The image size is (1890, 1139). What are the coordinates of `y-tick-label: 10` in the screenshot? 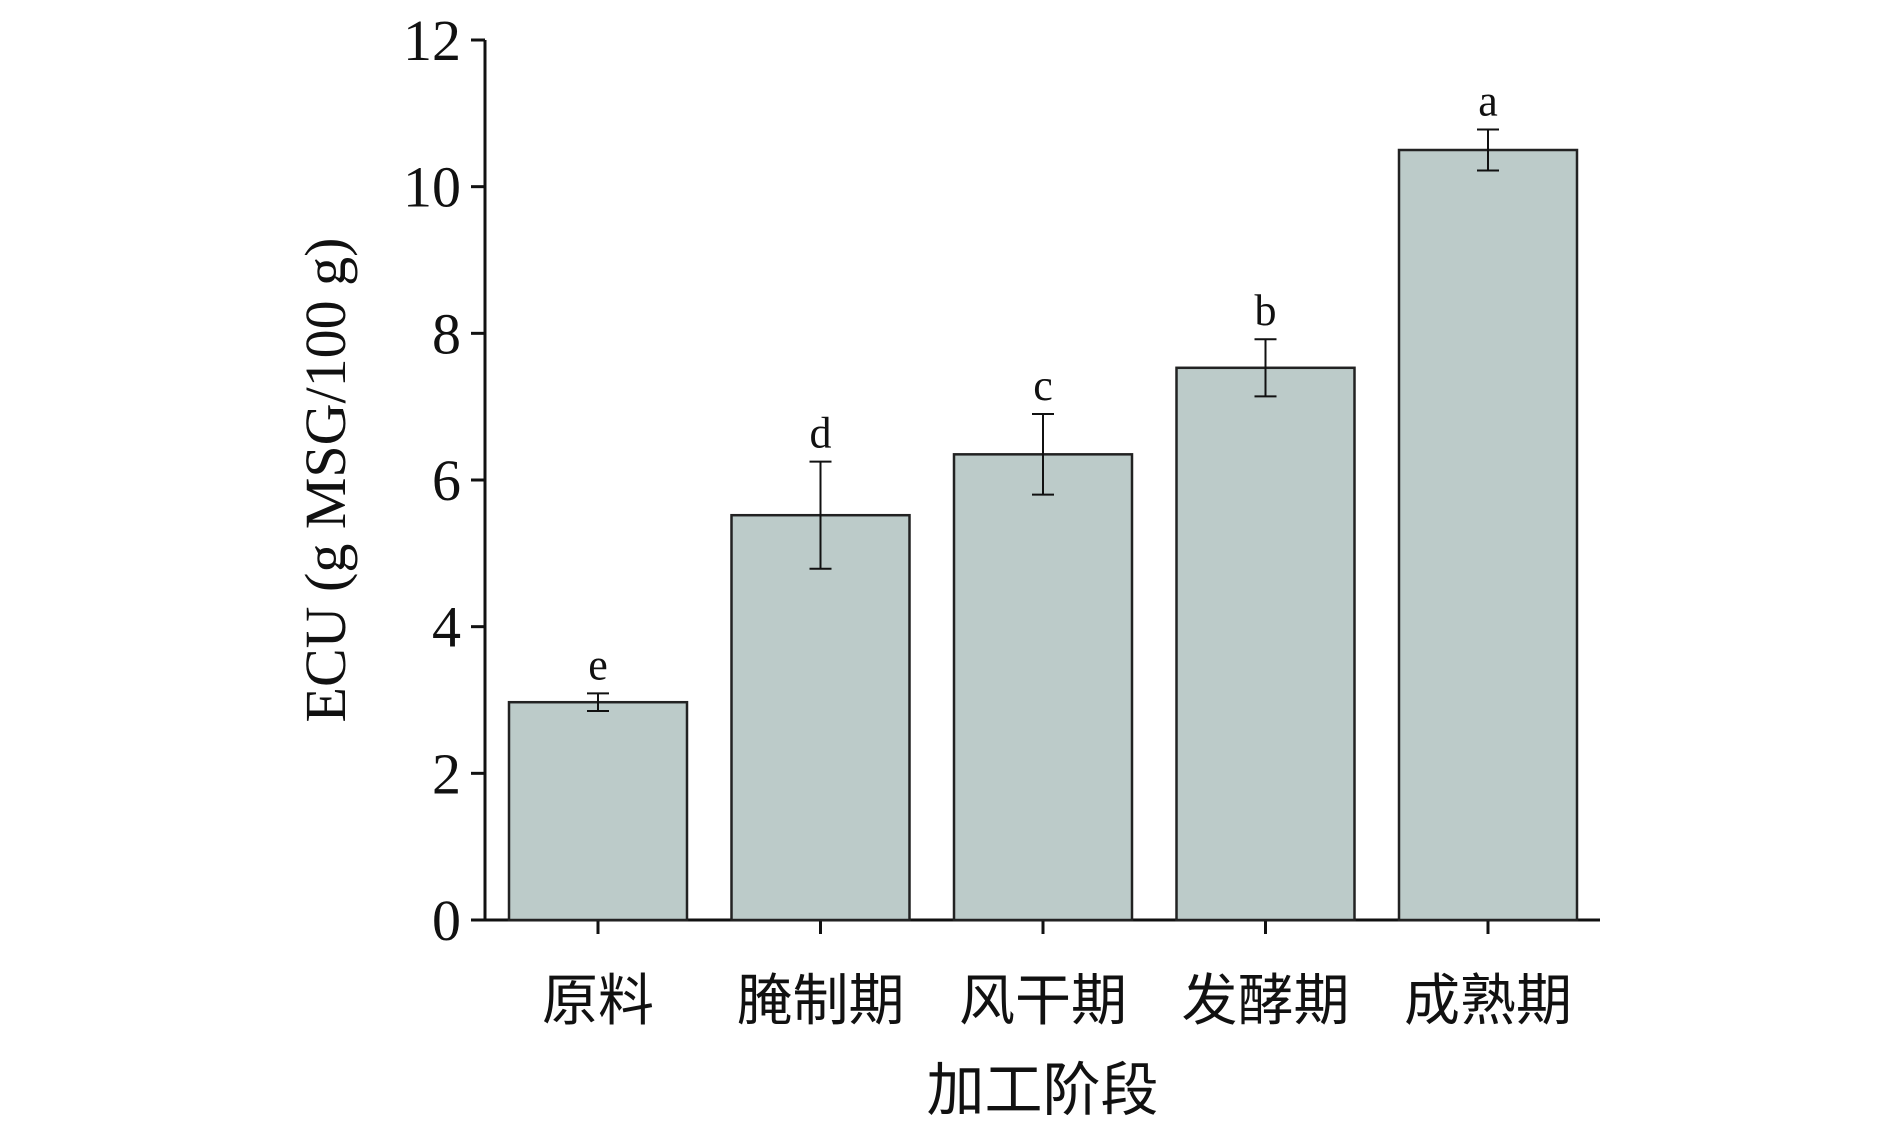 It's located at (432, 187).